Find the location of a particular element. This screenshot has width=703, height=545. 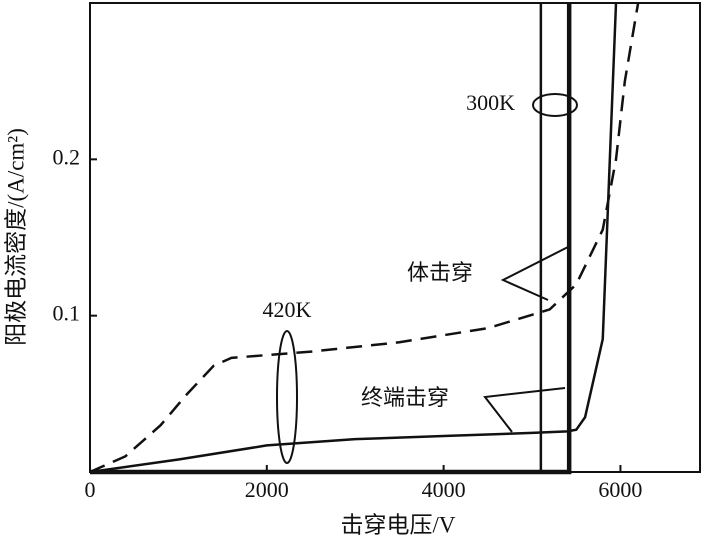

annotation: 体击穿 is located at coordinates (440, 272).